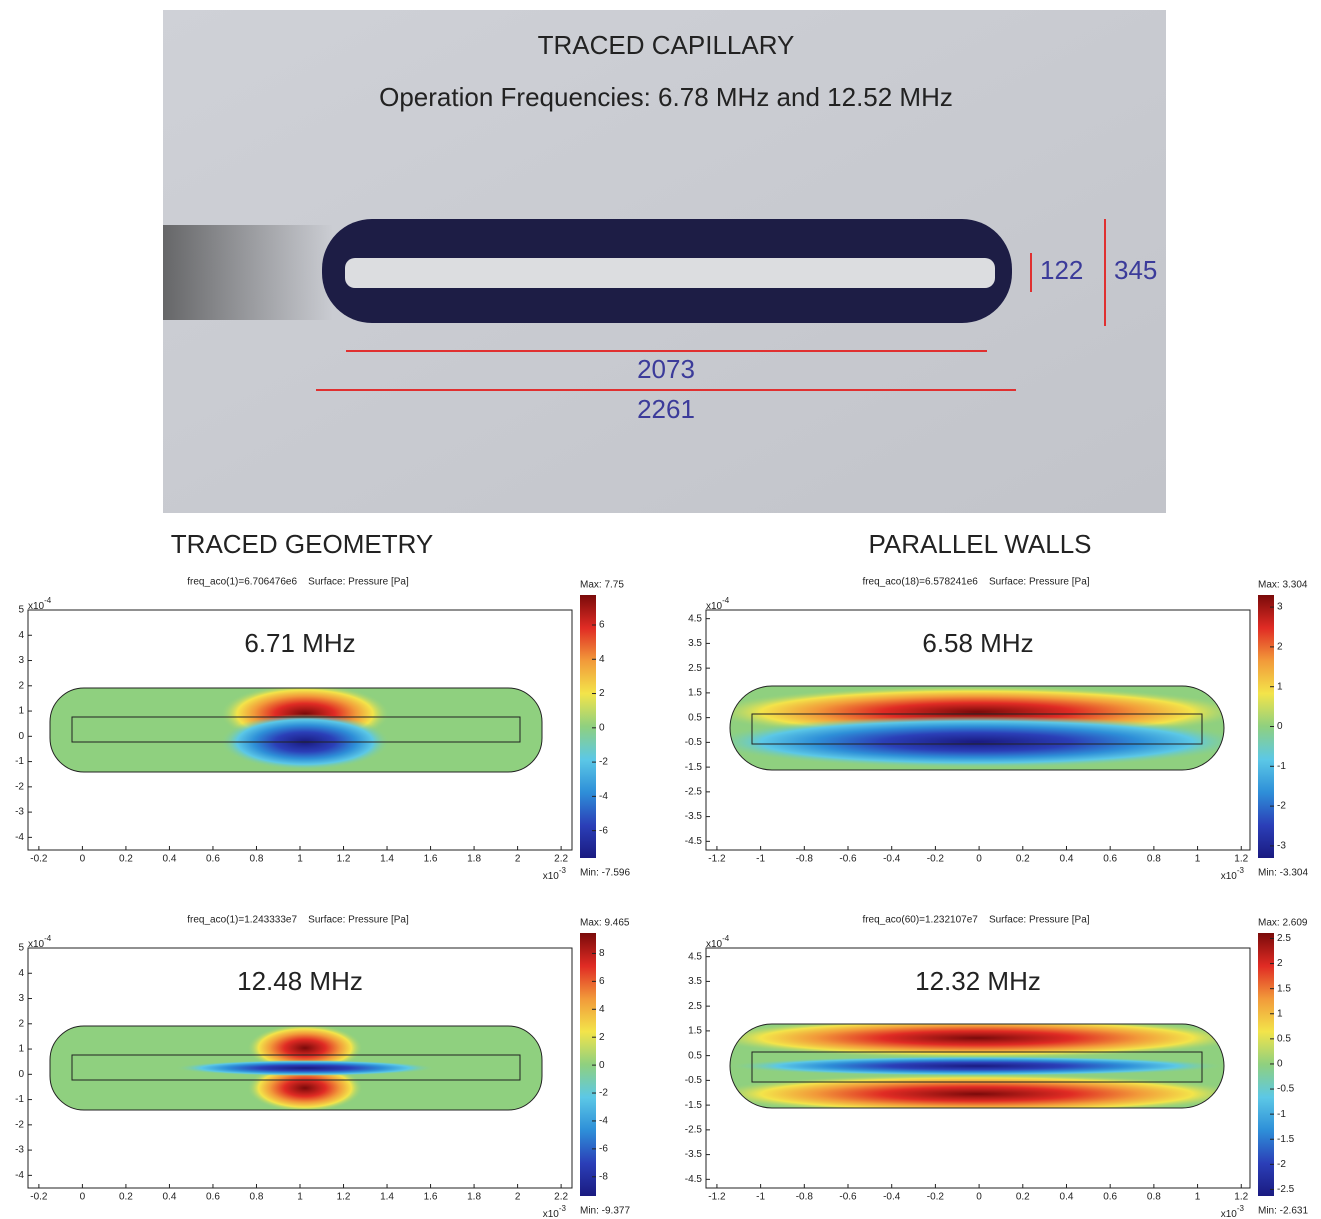  What do you see at coordinates (979, 544) in the screenshot?
I see `section-title: PARALLEL WALLS` at bounding box center [979, 544].